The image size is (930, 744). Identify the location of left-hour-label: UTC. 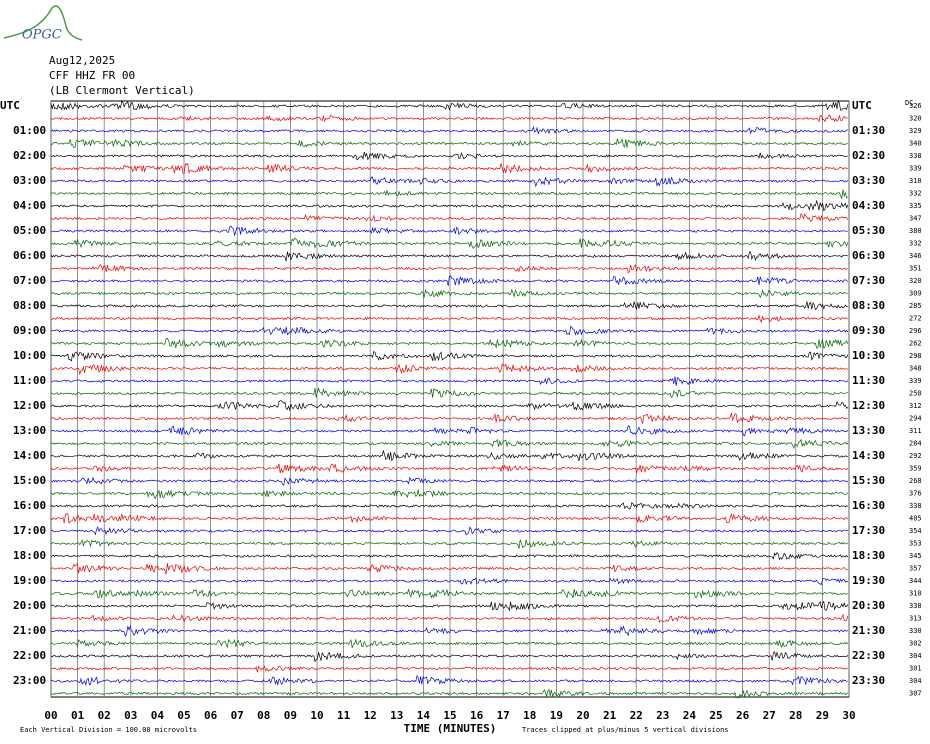
(10, 105).